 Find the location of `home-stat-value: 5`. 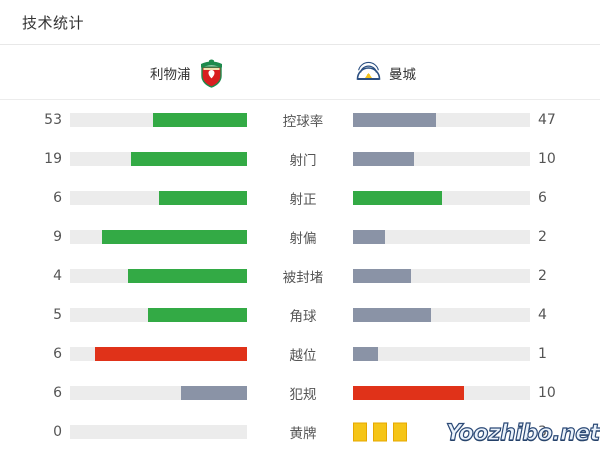

home-stat-value: 5 is located at coordinates (57, 314).